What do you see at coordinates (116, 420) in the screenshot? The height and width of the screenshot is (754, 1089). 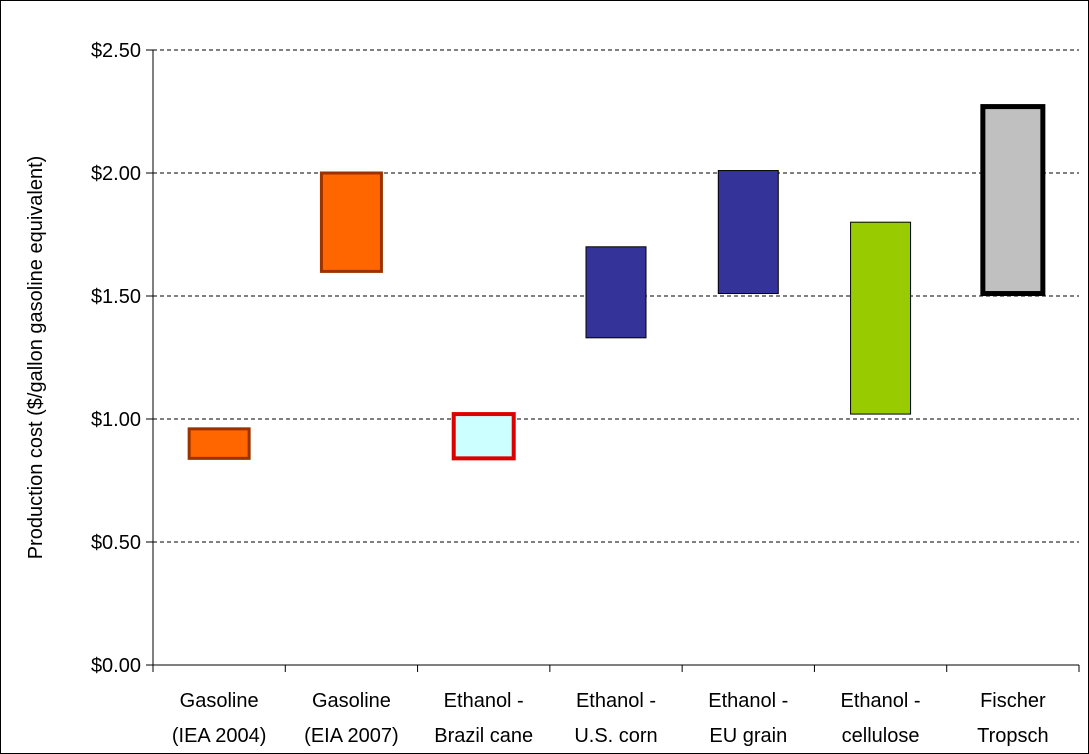 I see `y-tick-label-2: $1.00` at bounding box center [116, 420].